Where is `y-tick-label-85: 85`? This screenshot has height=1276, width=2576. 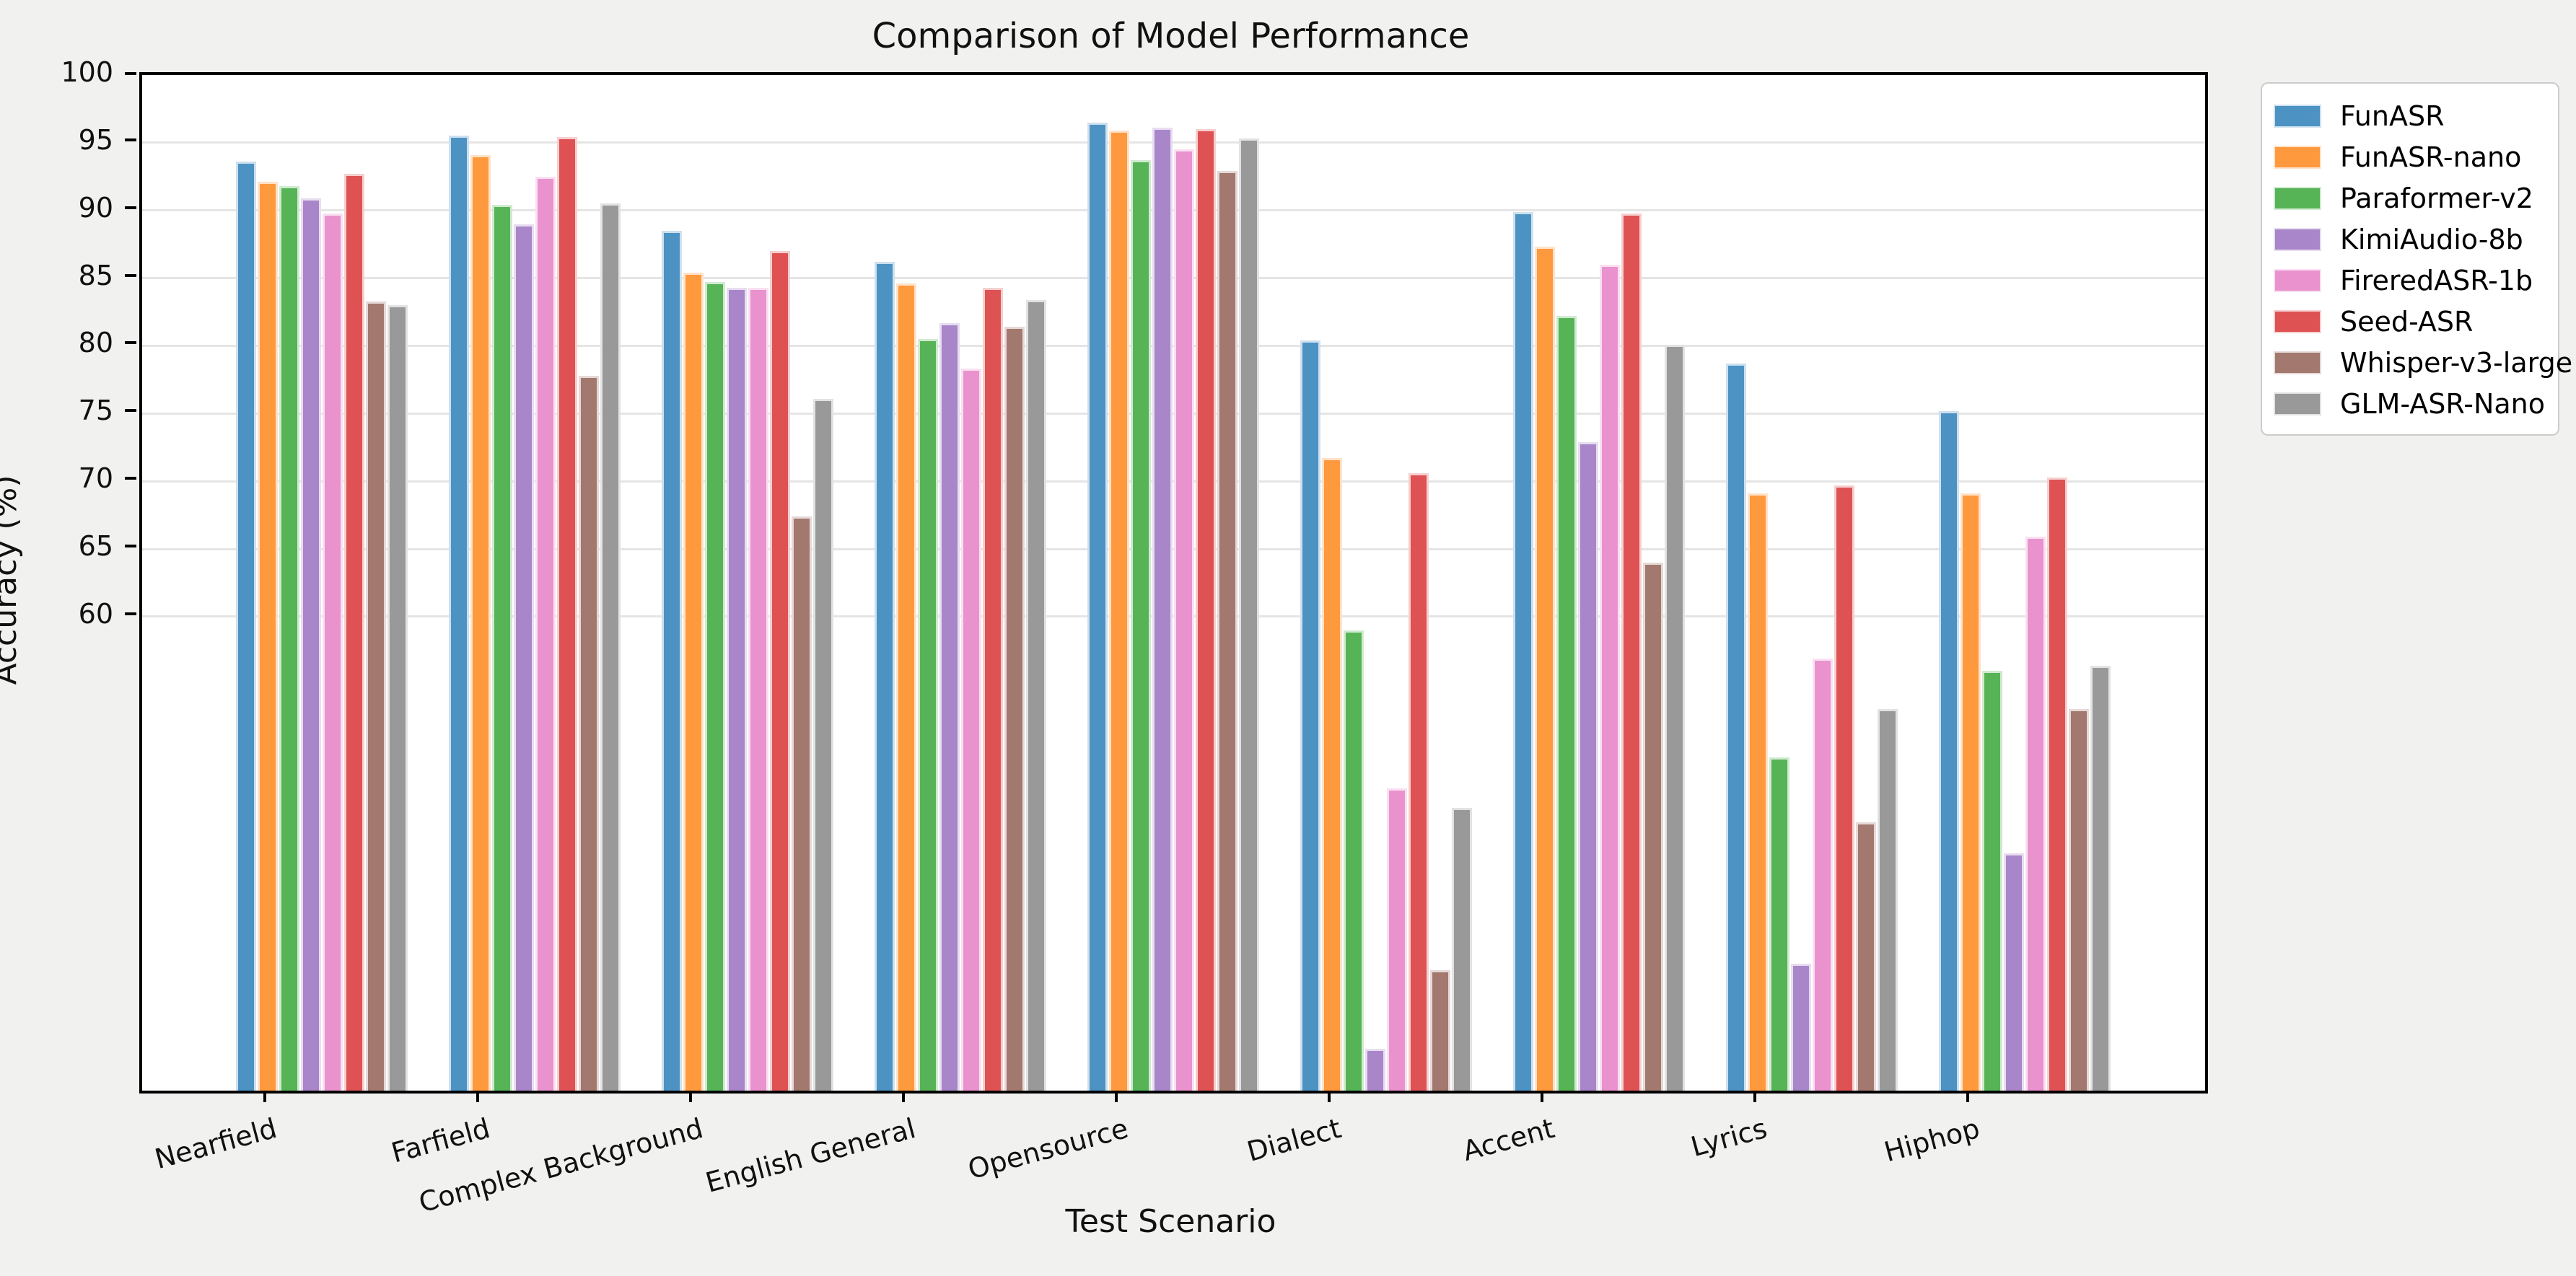
y-tick-label-85: 85 is located at coordinates (95, 275).